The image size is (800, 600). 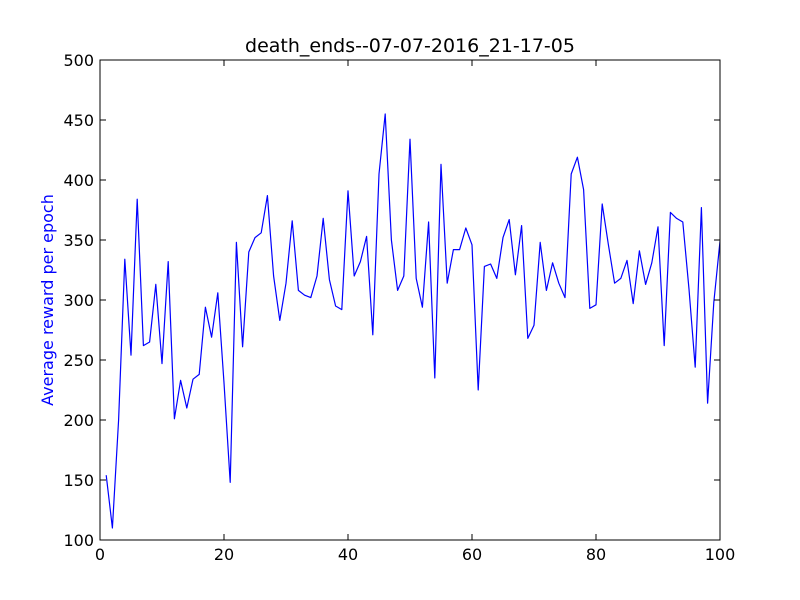 What do you see at coordinates (78, 120) in the screenshot?
I see `y-tick-label: 450` at bounding box center [78, 120].